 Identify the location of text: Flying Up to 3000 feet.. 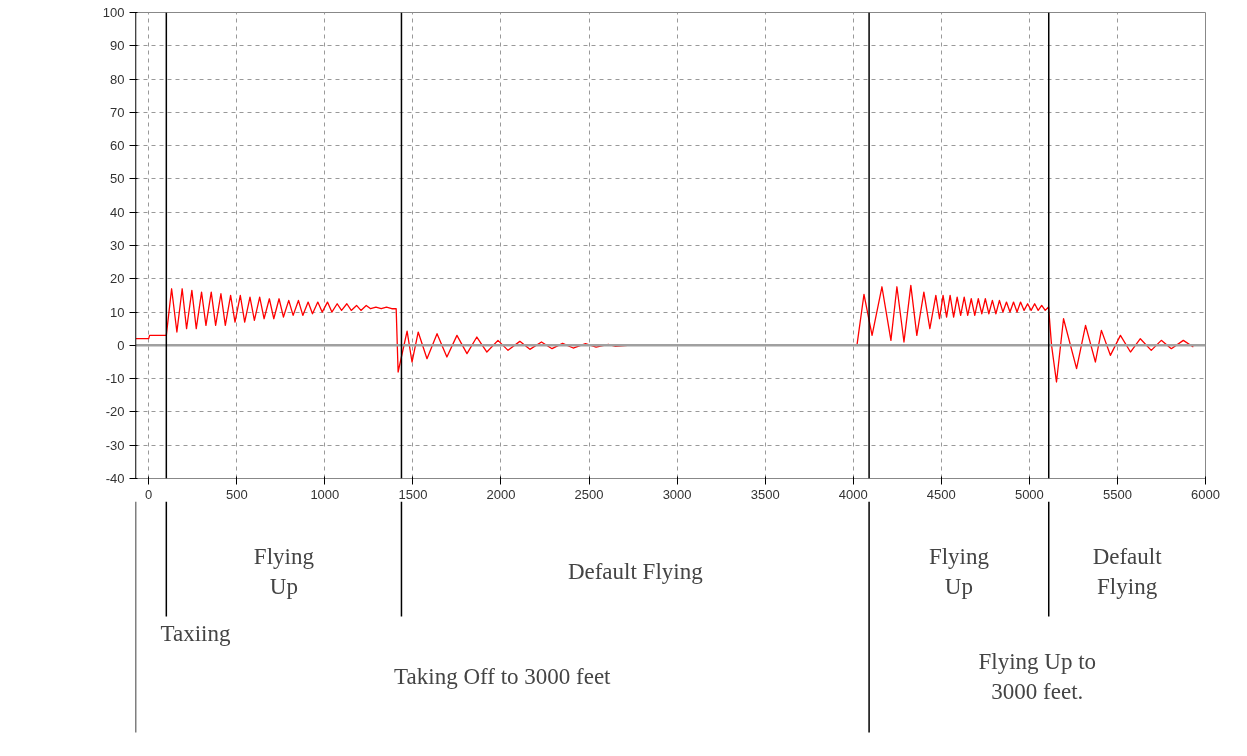
(1037, 676).